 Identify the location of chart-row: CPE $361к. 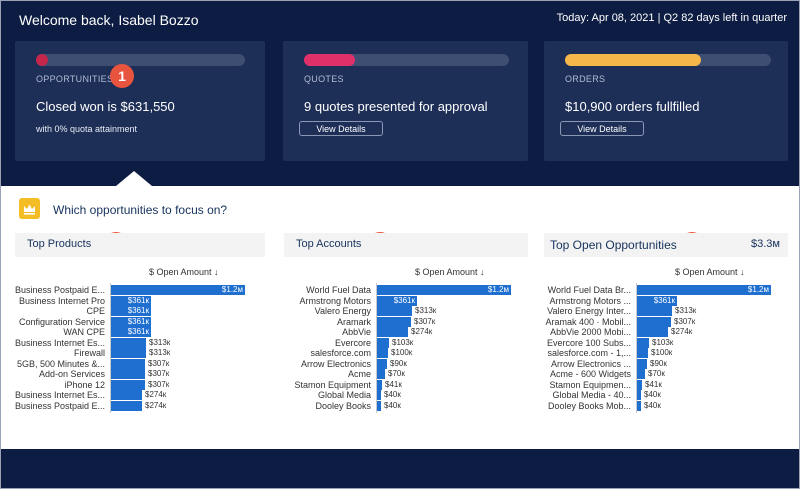
(142, 311).